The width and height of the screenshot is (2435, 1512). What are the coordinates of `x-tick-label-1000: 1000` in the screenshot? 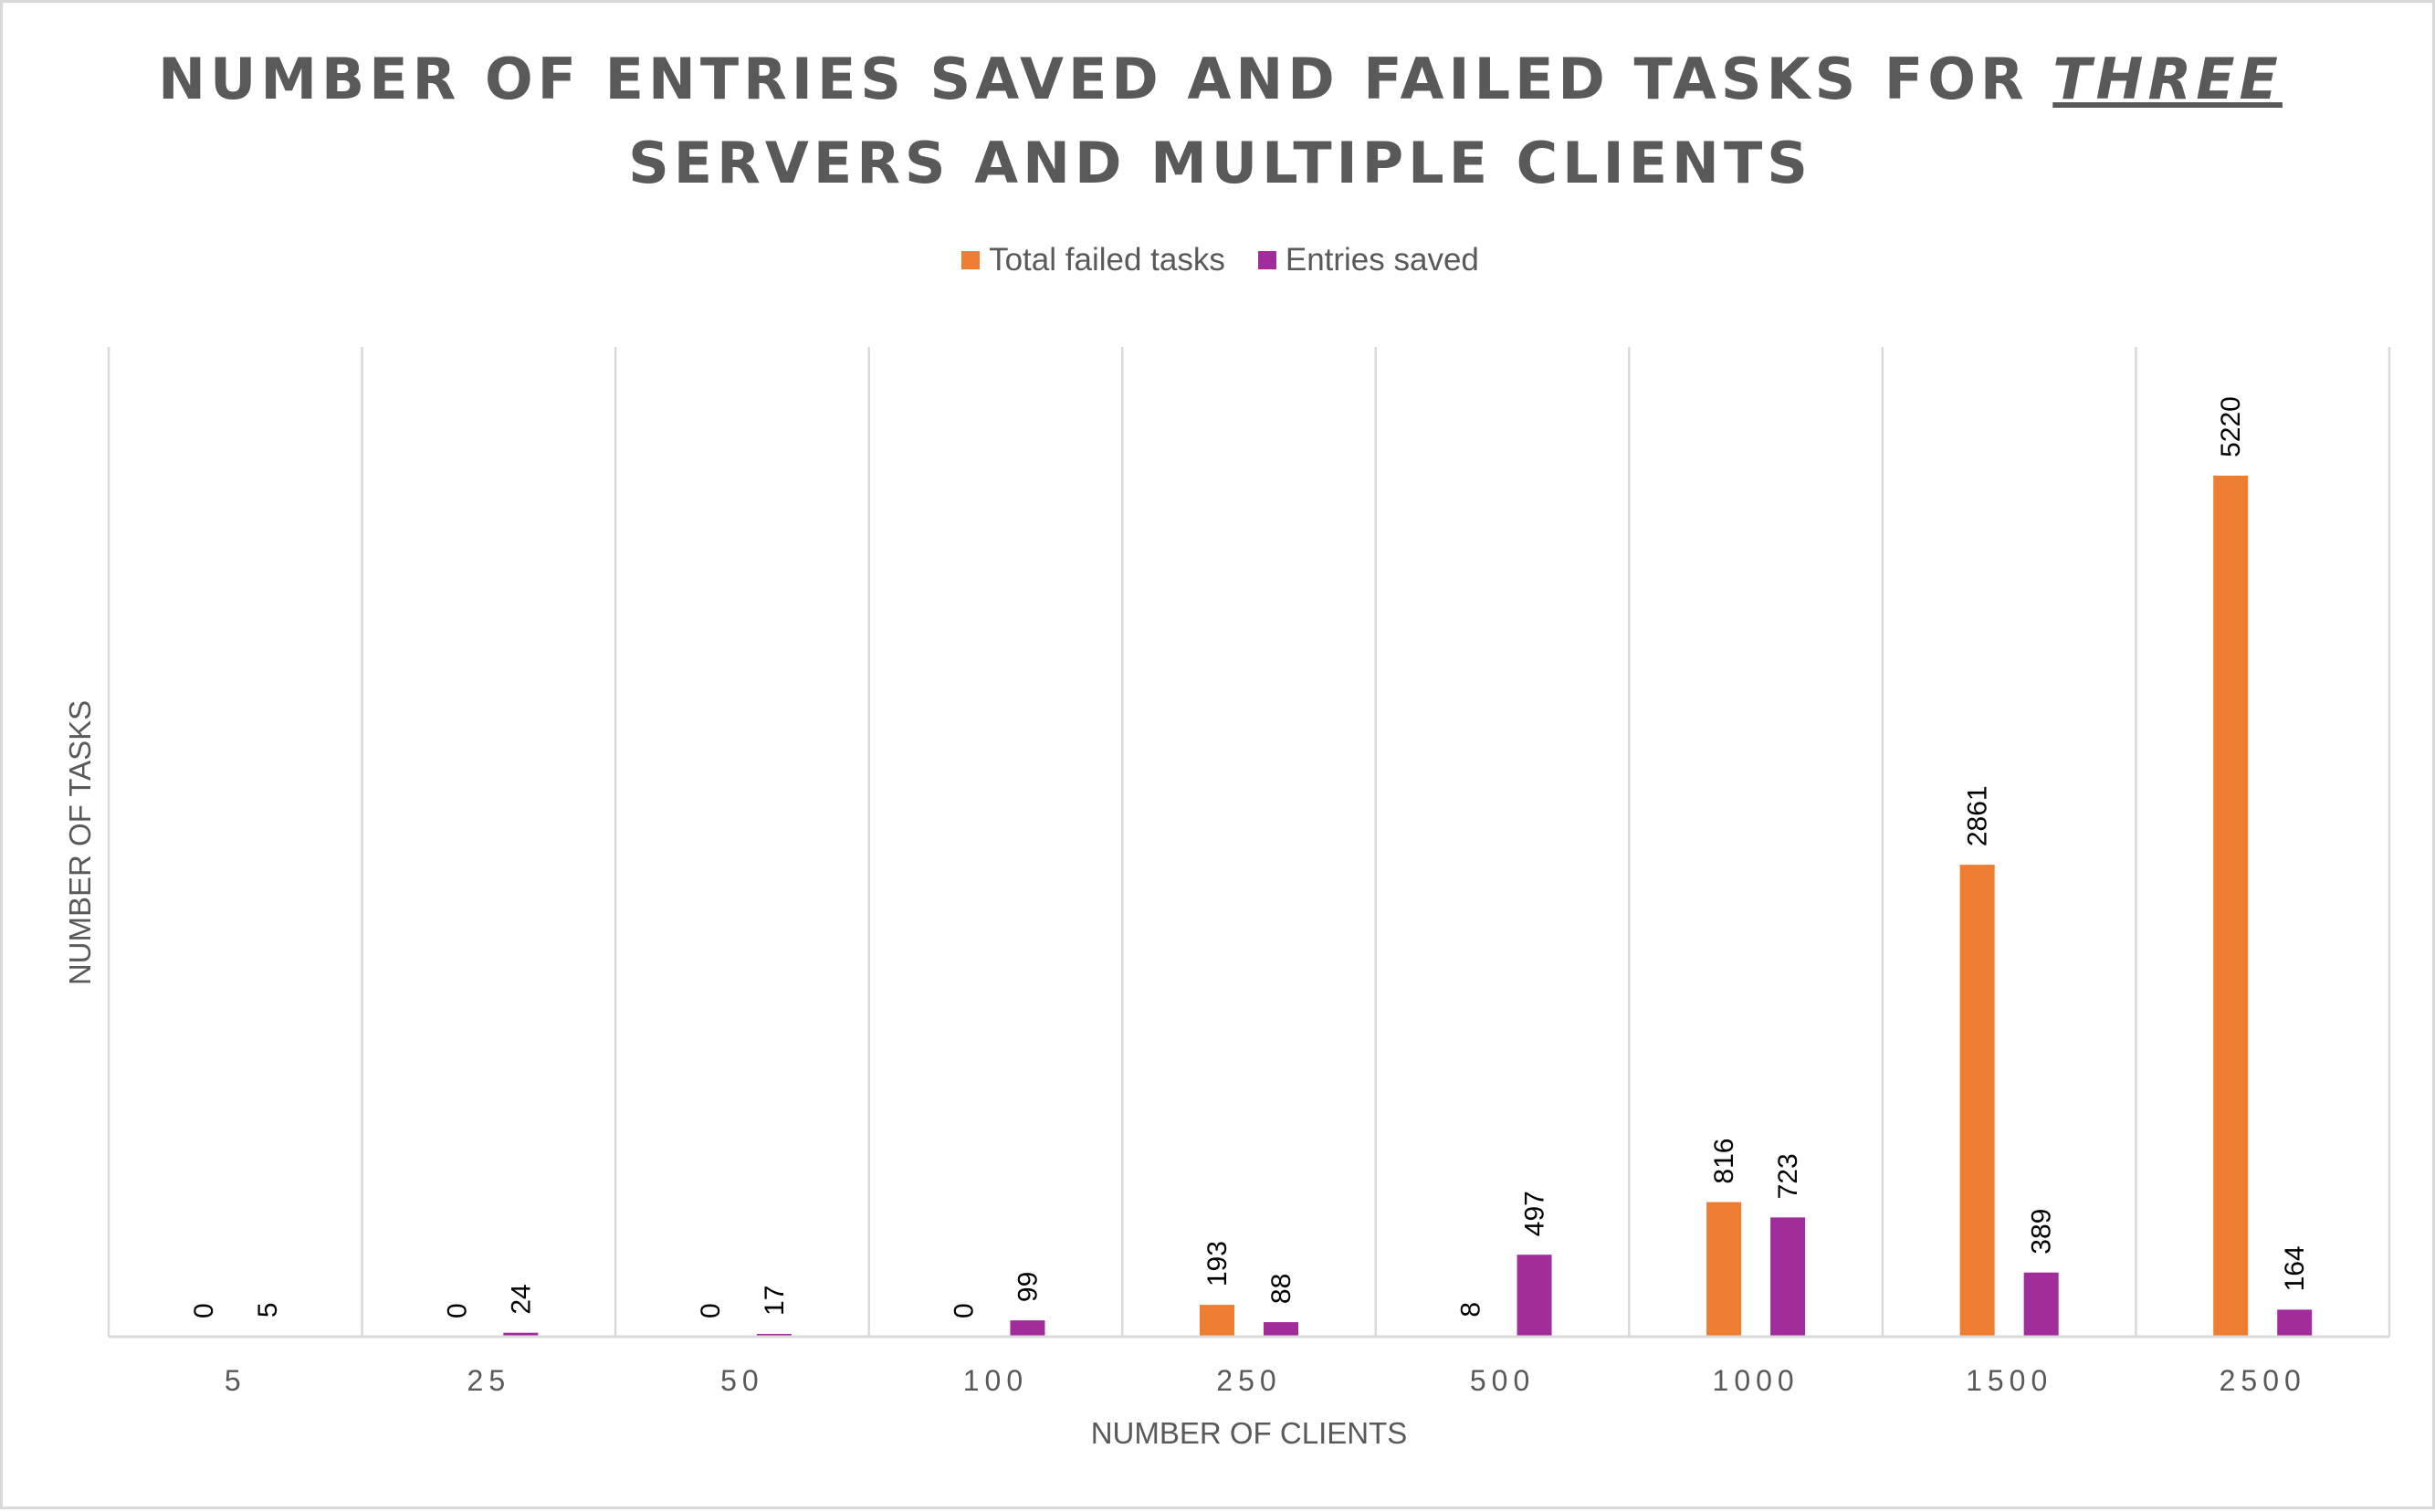 It's located at (1756, 1380).